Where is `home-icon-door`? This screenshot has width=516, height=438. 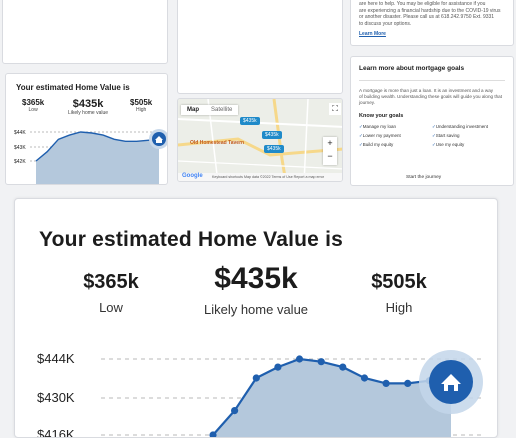 home-icon-door is located at coordinates (451, 388).